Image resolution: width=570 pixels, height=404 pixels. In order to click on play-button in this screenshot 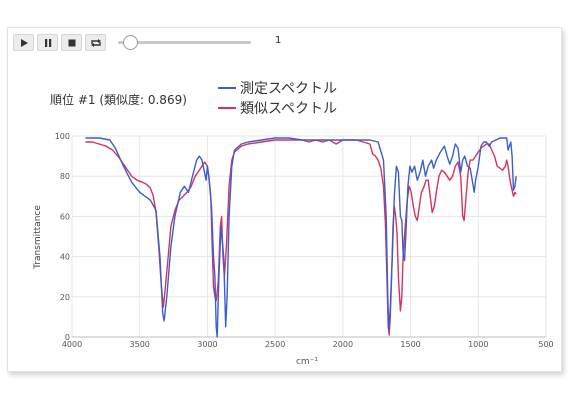, I will do `click(23, 42)`.